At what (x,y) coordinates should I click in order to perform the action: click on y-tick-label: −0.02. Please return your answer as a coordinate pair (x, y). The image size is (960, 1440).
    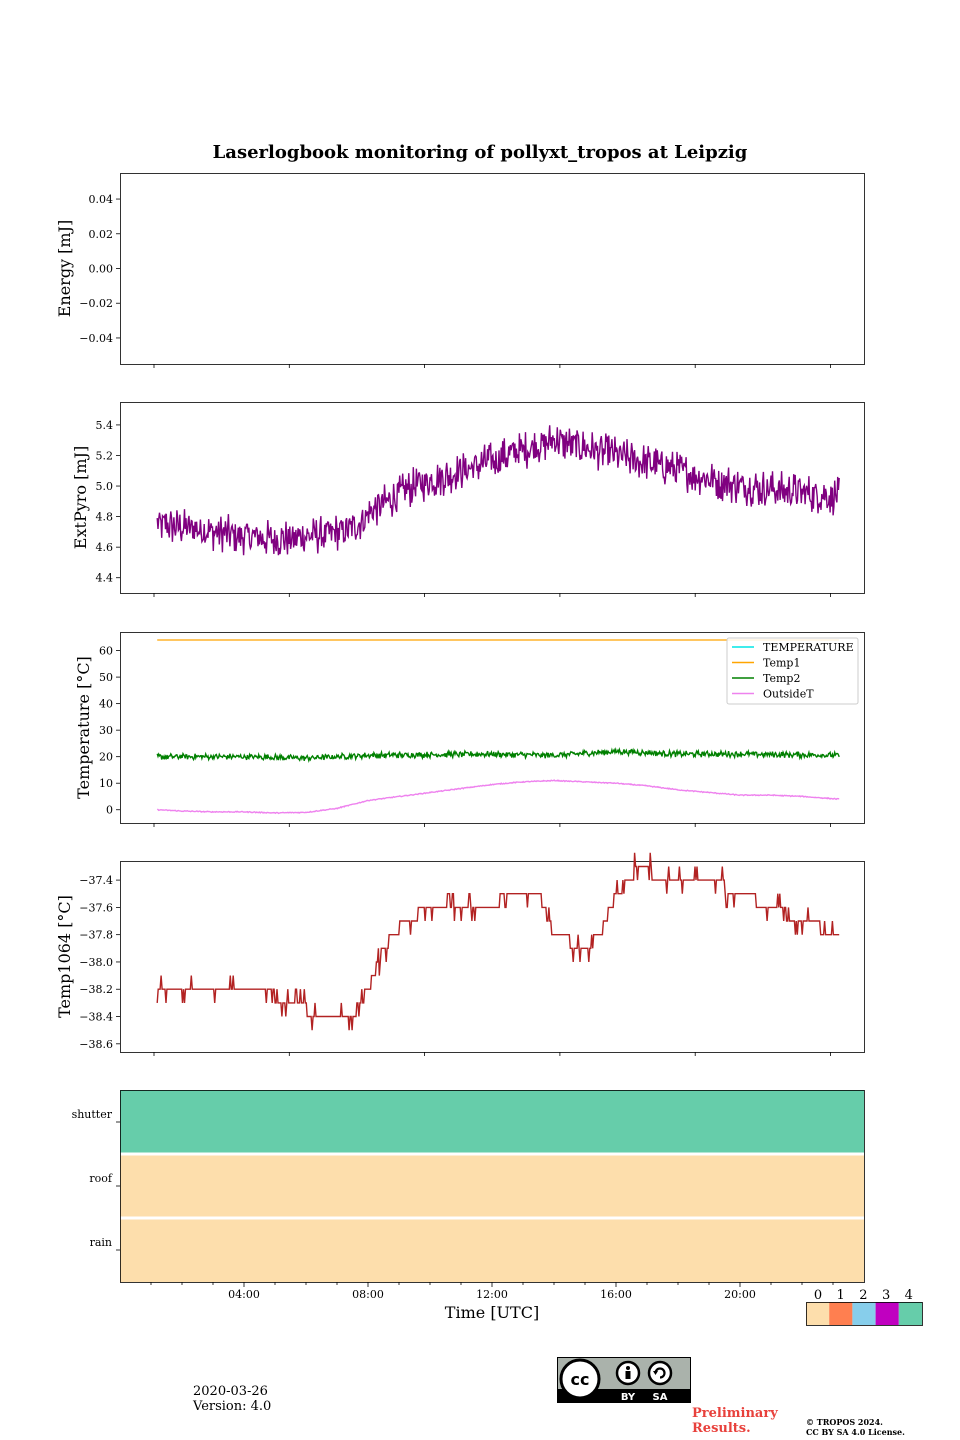
    Looking at the image, I should click on (96, 303).